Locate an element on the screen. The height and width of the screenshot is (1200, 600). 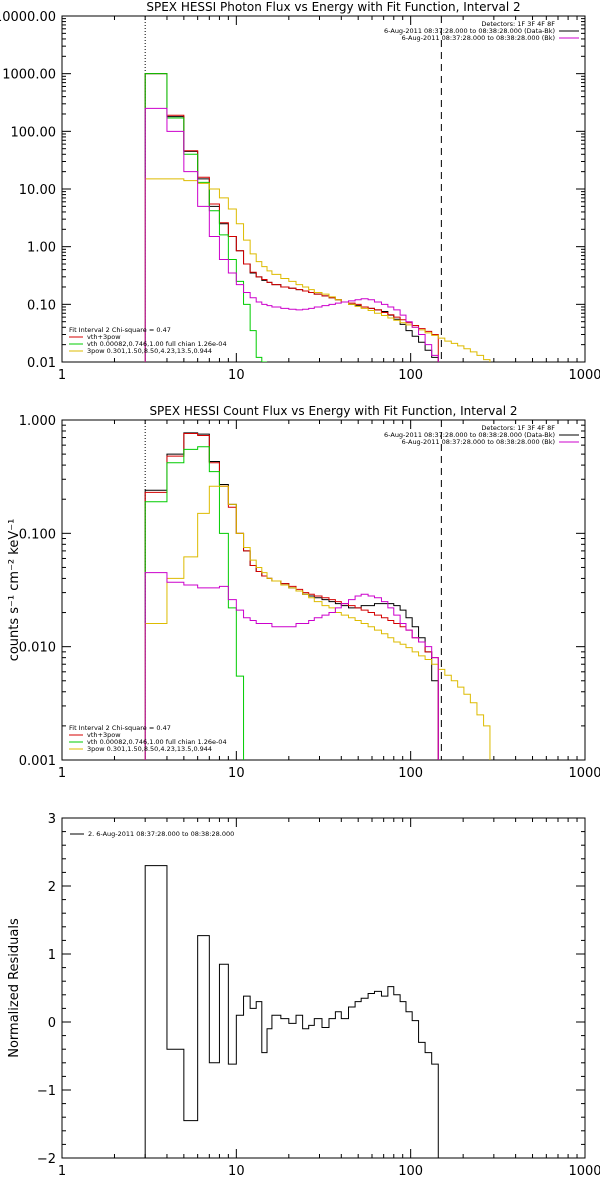
y-tick-label: 0.010 is located at coordinates (37, 648).